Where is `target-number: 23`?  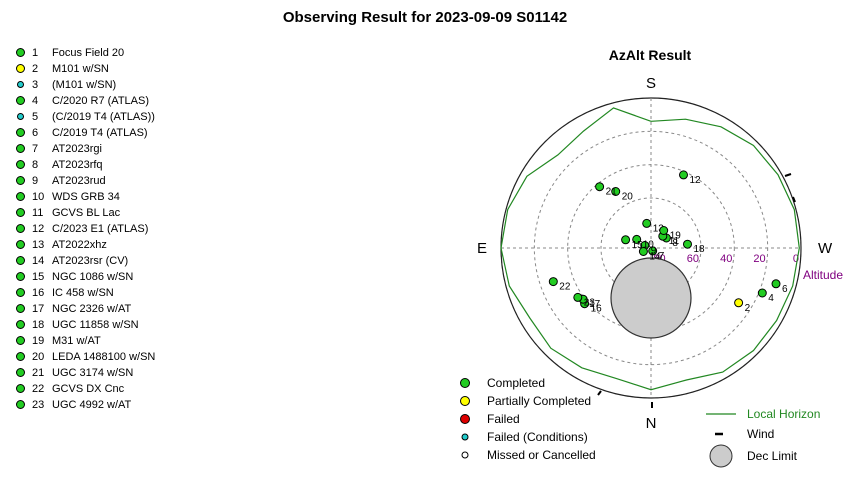 target-number: 23 is located at coordinates (38, 405).